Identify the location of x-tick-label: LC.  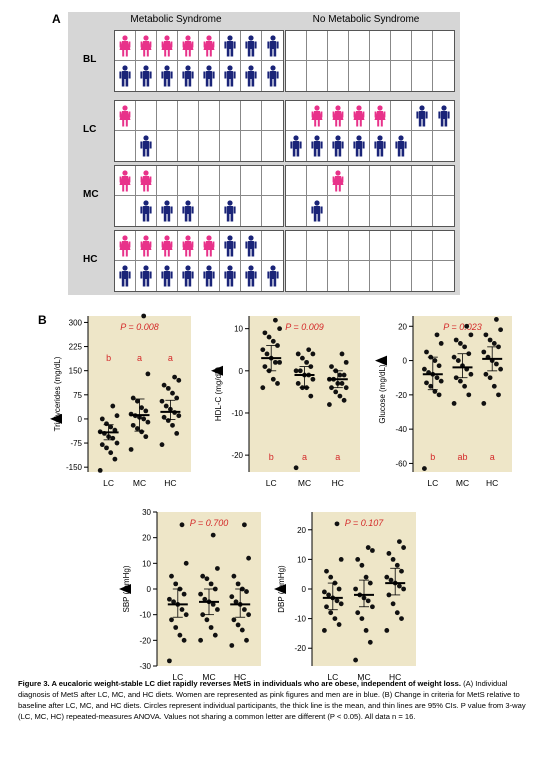
(332, 676).